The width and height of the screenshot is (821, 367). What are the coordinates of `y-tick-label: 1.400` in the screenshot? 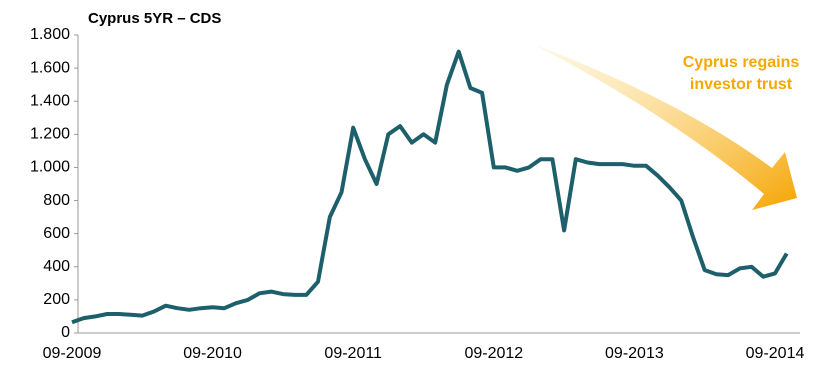 It's located at (50, 100).